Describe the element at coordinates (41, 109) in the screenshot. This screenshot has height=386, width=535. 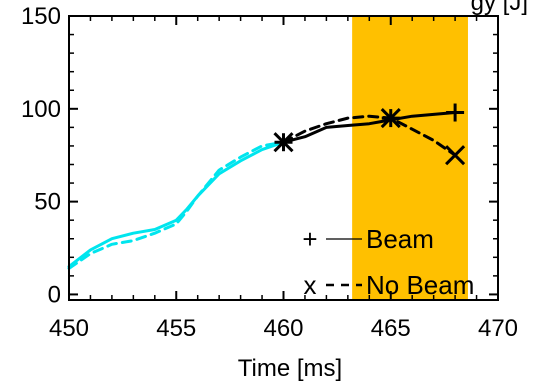
I see `y-tick-label-2: 100` at that location.